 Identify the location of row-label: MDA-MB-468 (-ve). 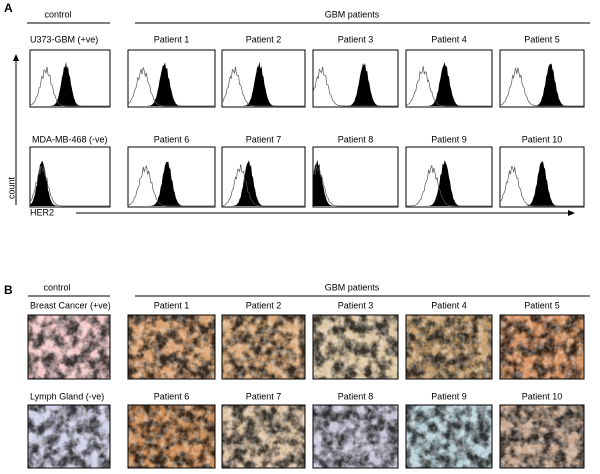
(70, 139).